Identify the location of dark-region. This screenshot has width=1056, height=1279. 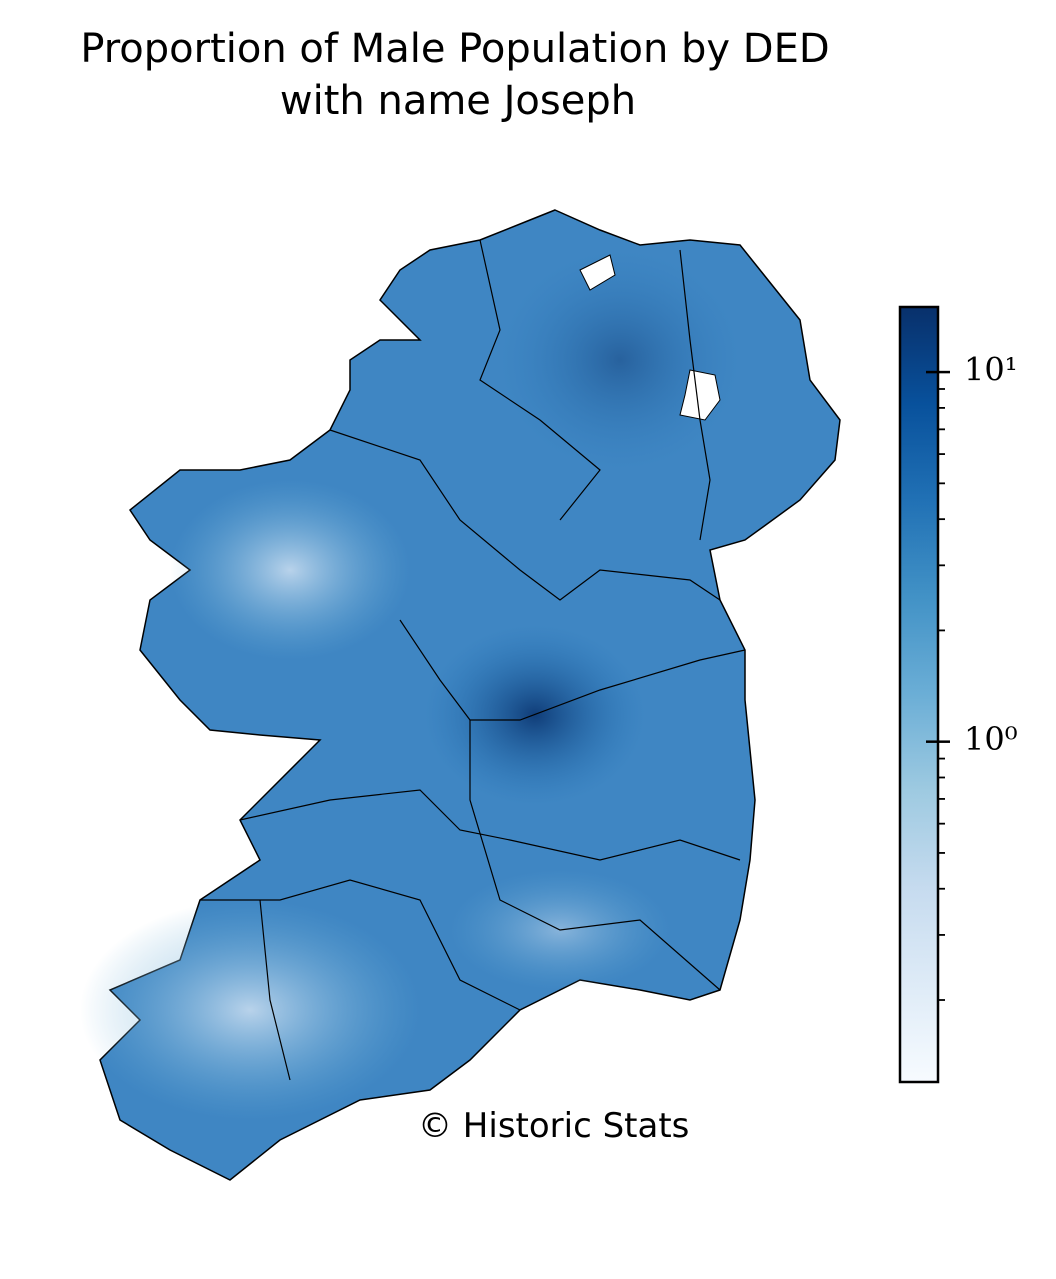
(620, 360).